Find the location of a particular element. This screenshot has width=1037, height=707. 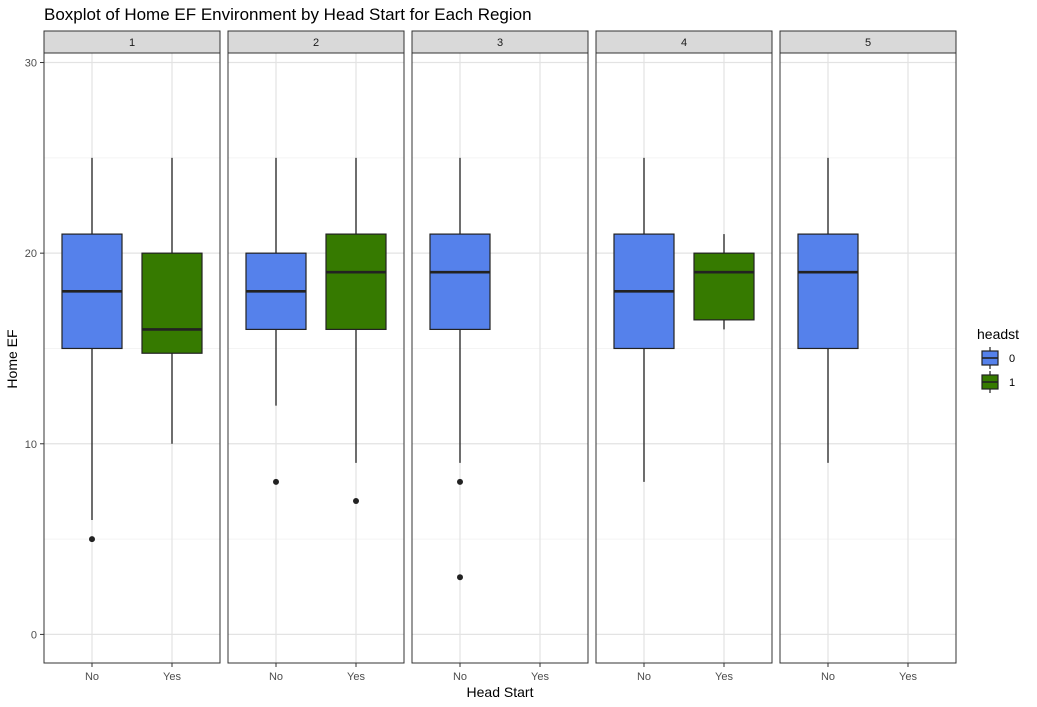

box-panel4-yes is located at coordinates (724, 282).